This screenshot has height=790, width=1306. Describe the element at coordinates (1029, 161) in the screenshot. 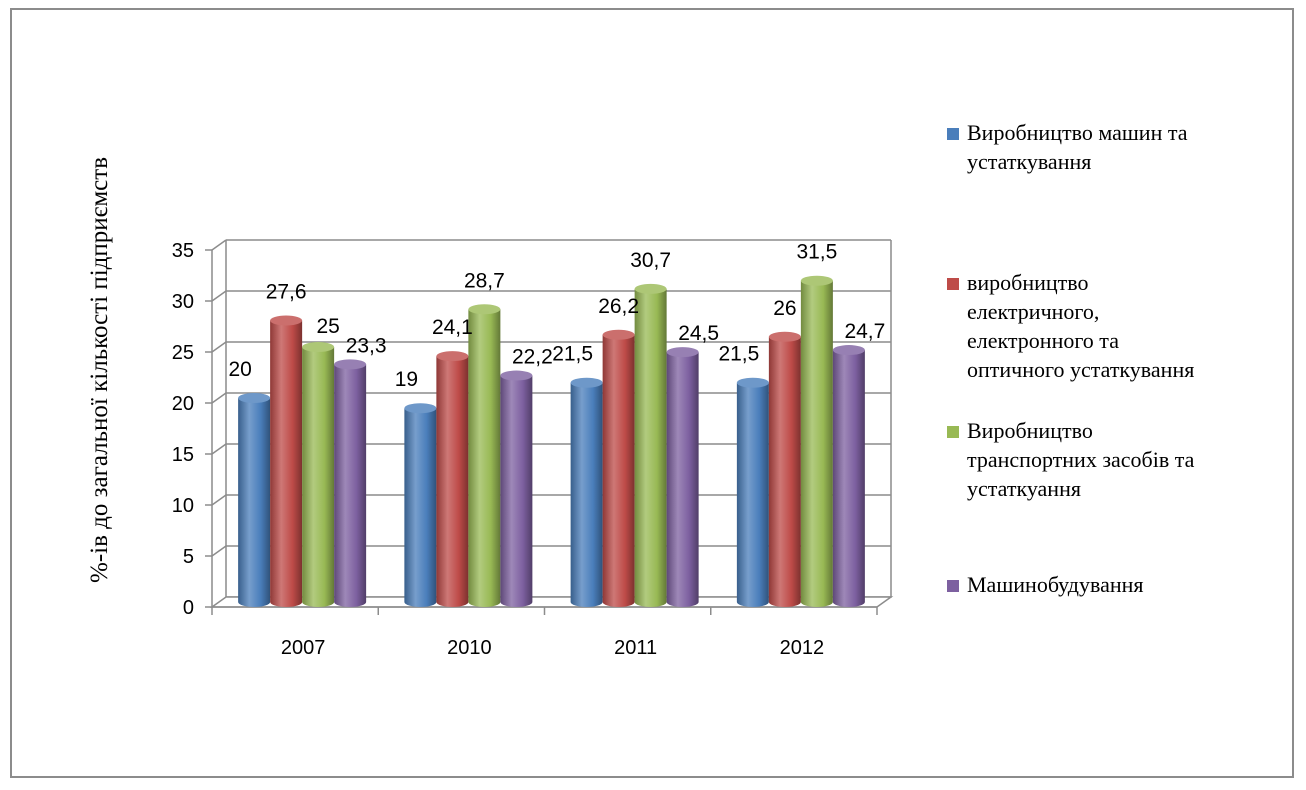

I see `legend-label: устаткування` at that location.